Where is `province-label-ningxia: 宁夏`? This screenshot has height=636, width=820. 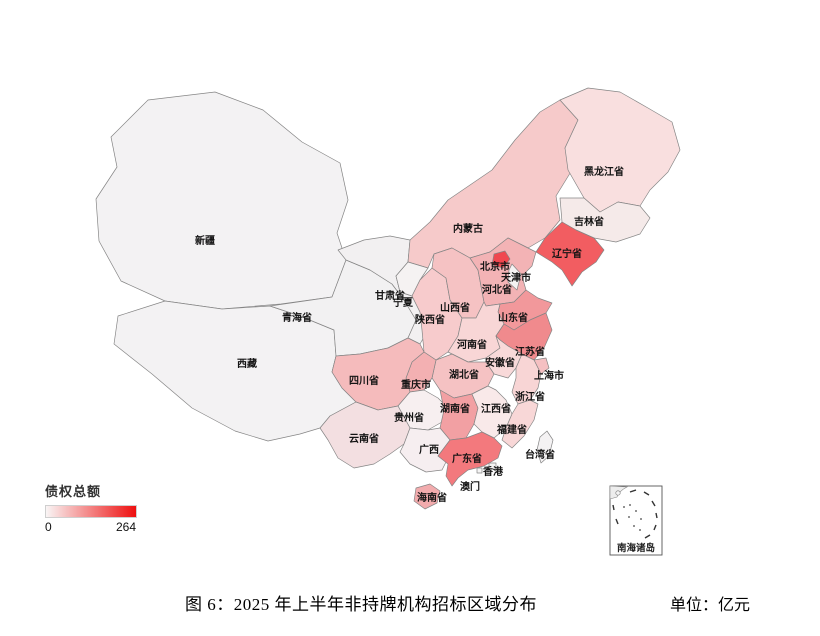
province-label-ningxia: 宁夏 is located at coordinates (403, 302).